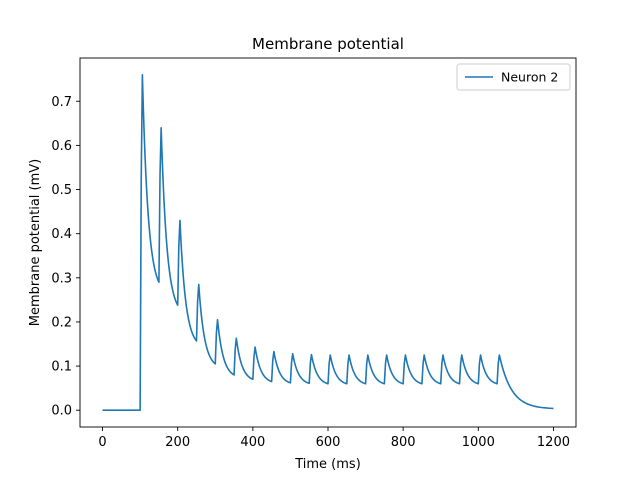  What do you see at coordinates (102, 442) in the screenshot?
I see `x-tick-label: 0` at bounding box center [102, 442].